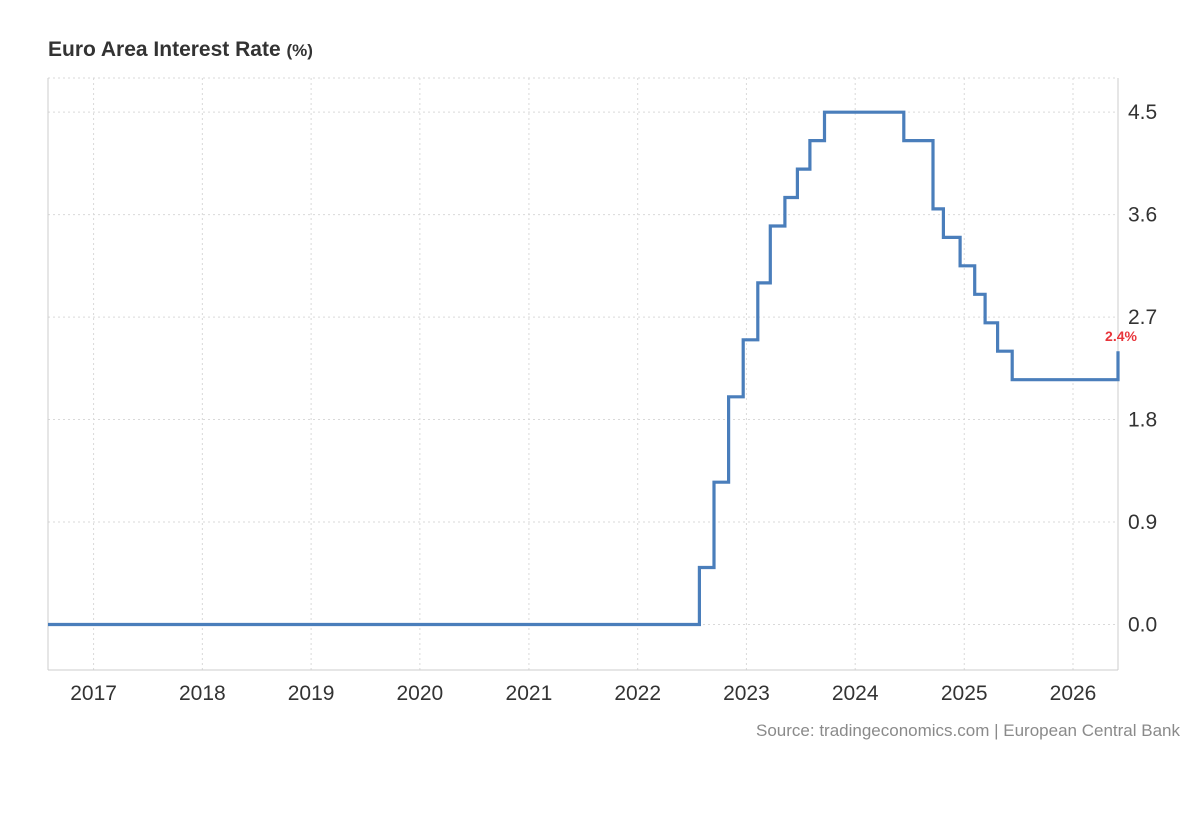 The image size is (1200, 820). Describe the element at coordinates (1142, 420) in the screenshot. I see `y-tick-label: 1.8` at that location.